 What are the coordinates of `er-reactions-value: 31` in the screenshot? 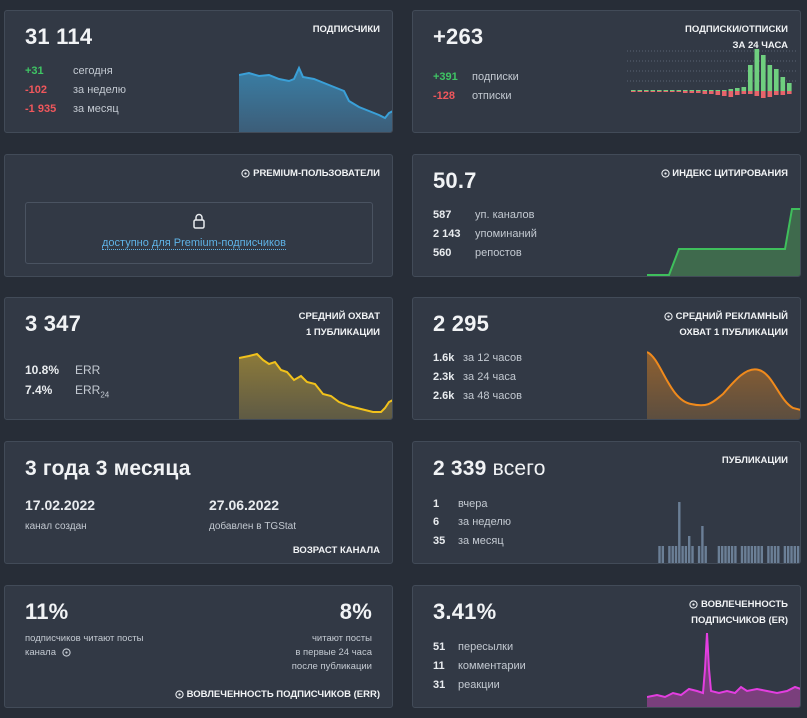 It's located at (439, 685).